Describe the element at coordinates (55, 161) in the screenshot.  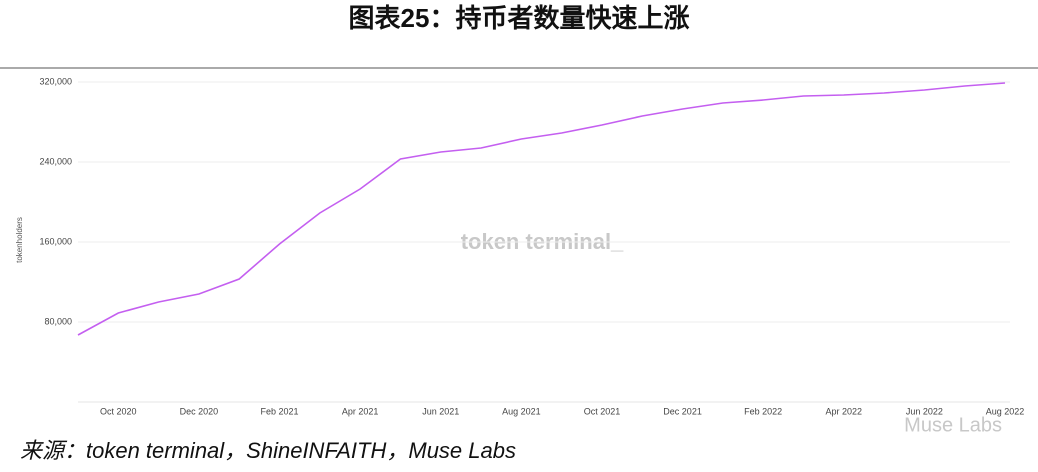
I see `y-tick-label: 240,000` at that location.